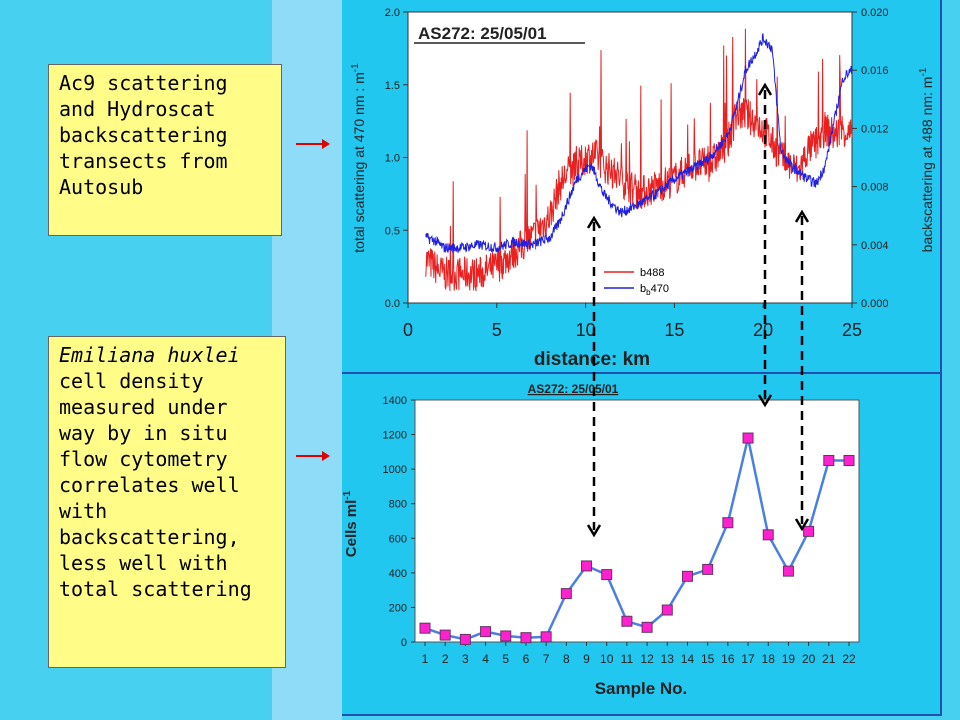  Describe the element at coordinates (566, 659) in the screenshot. I see `x-tick-label: 8` at that location.